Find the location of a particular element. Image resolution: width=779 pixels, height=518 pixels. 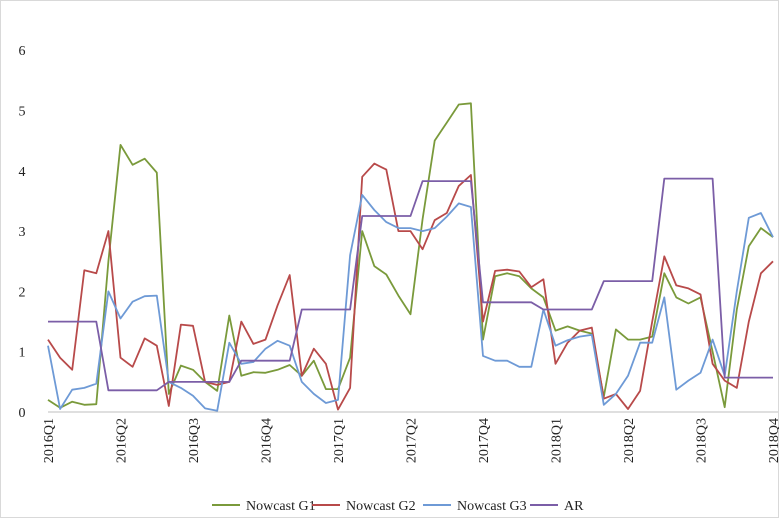

x-tick-label: 2018Q1 is located at coordinates (557, 440).